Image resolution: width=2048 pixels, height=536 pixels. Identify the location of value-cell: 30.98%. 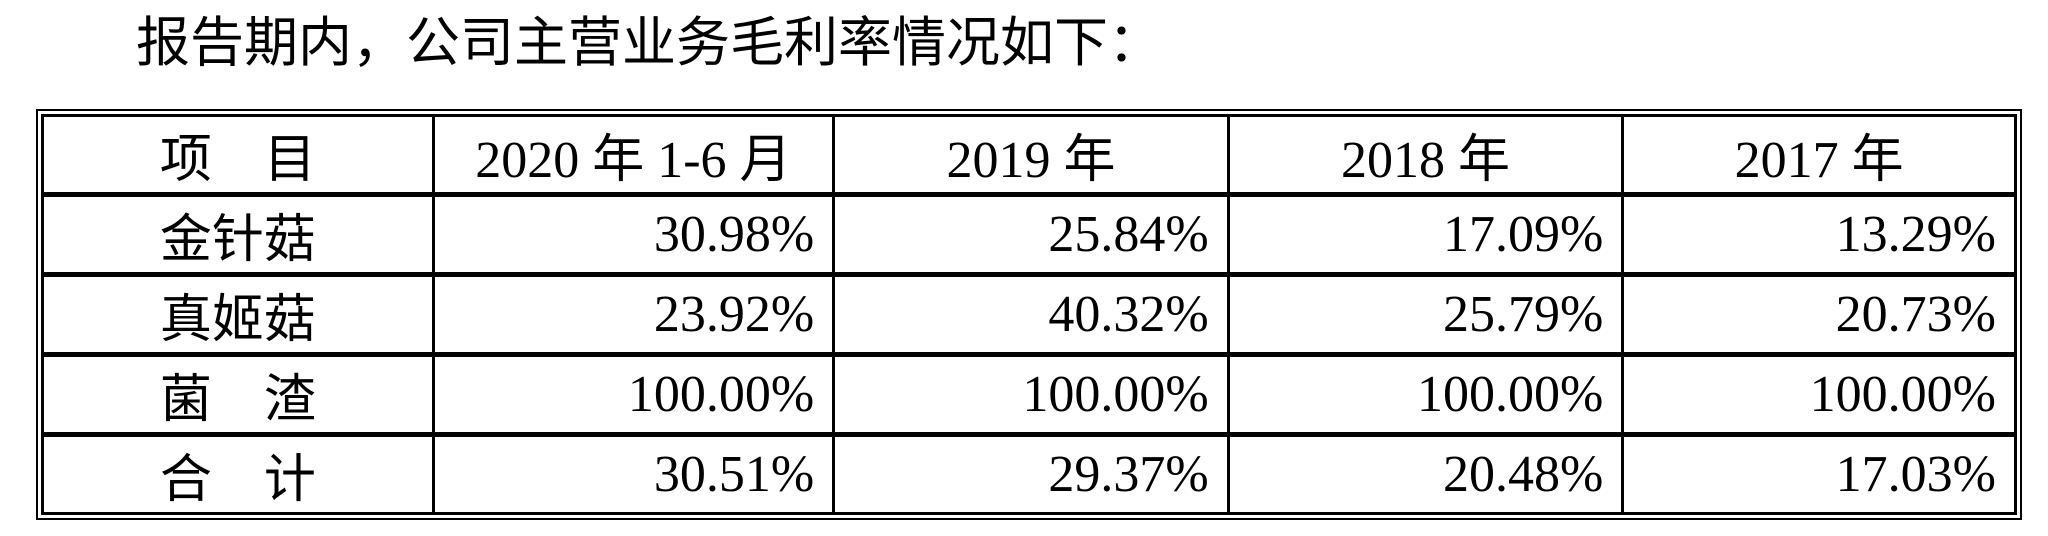
(633, 234).